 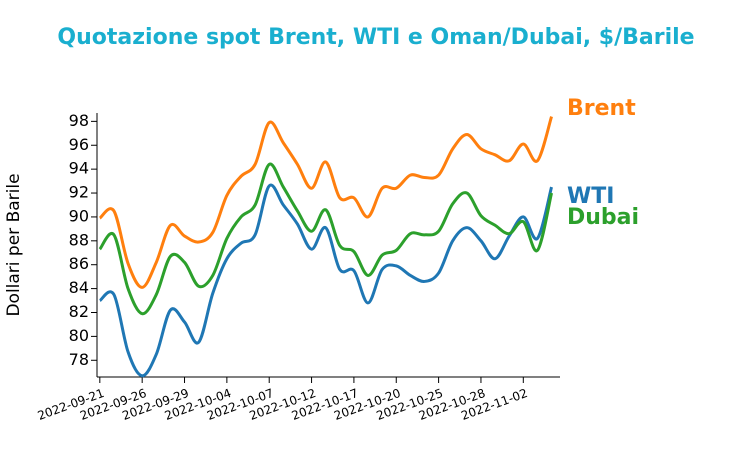 I want to click on y-tick-label: 92, so click(x=79, y=192).